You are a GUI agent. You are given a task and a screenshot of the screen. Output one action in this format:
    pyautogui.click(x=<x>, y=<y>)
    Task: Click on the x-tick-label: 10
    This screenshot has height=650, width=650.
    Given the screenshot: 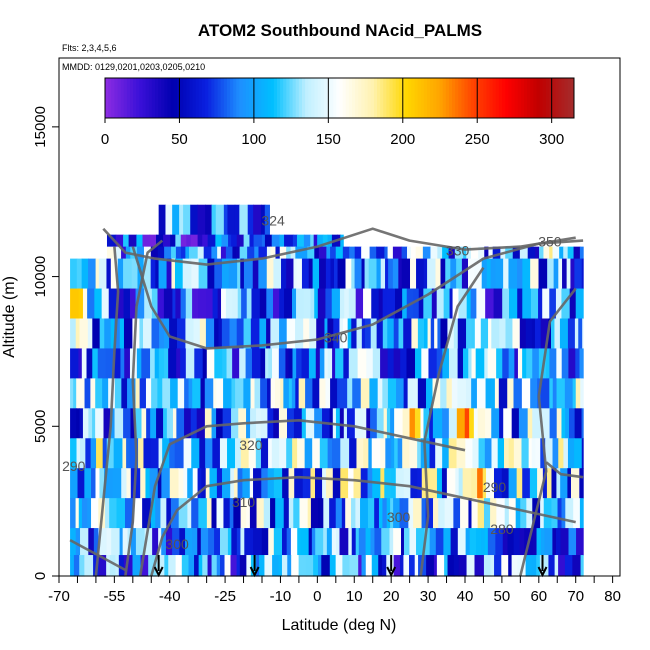 What is the action you would take?
    pyautogui.click(x=354, y=596)
    